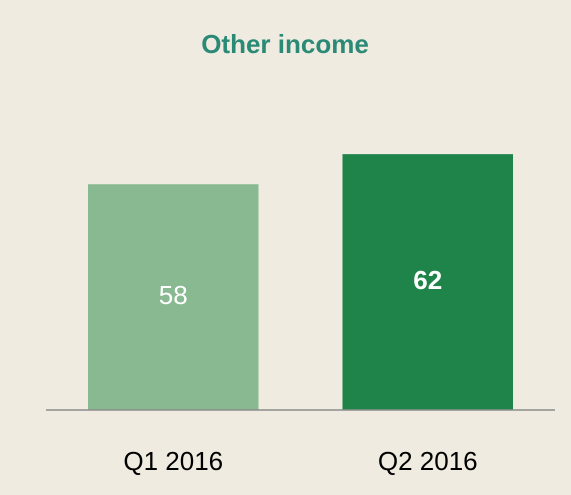 The height and width of the screenshot is (495, 571). Describe the element at coordinates (285, 44) in the screenshot. I see `chart-title: Other income` at that location.